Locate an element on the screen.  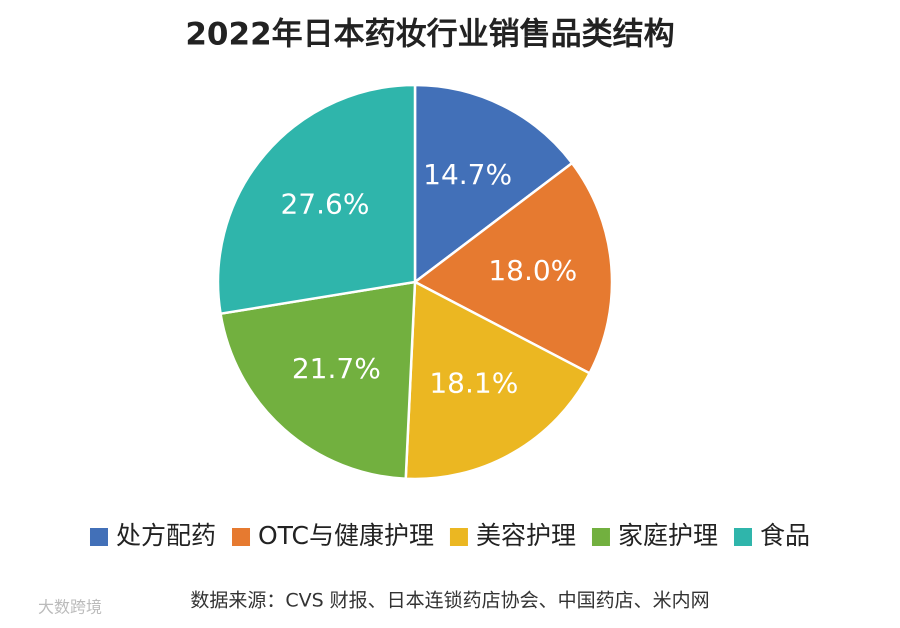
chart-title: 2022年日本药妆行业销售品类结构 is located at coordinates (429, 35).